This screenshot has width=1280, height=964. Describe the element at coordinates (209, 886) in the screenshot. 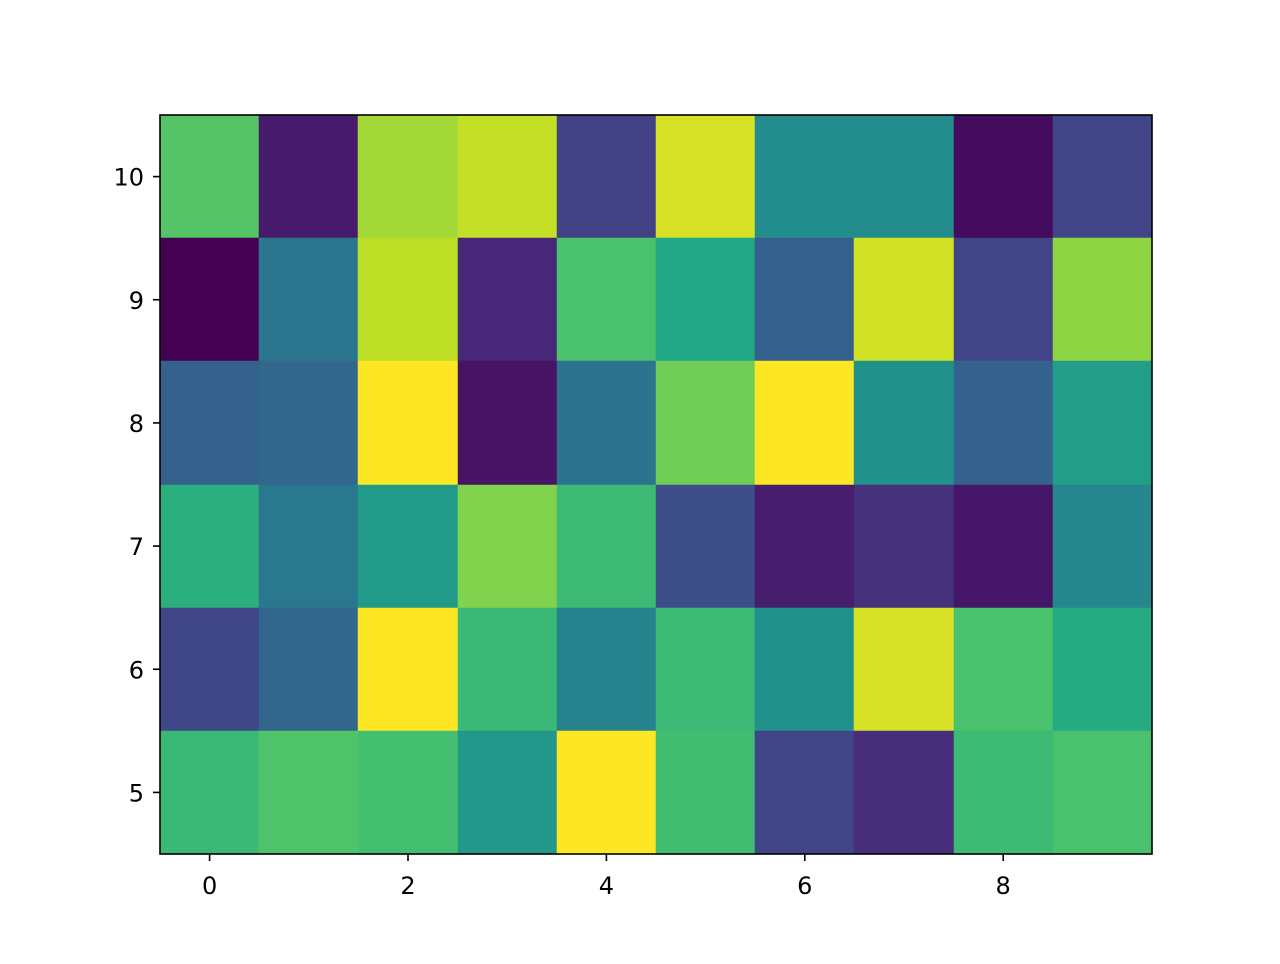

I see `x-tick-label: 0` at that location.